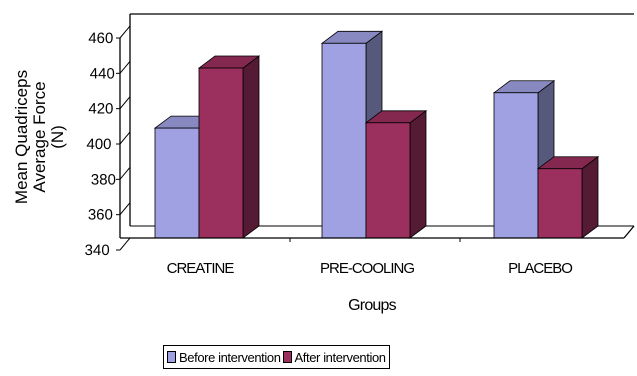 The height and width of the screenshot is (376, 637). I want to click on y-axis-ticks: 340 360 380 400 420 440 460, so click(107, 142).